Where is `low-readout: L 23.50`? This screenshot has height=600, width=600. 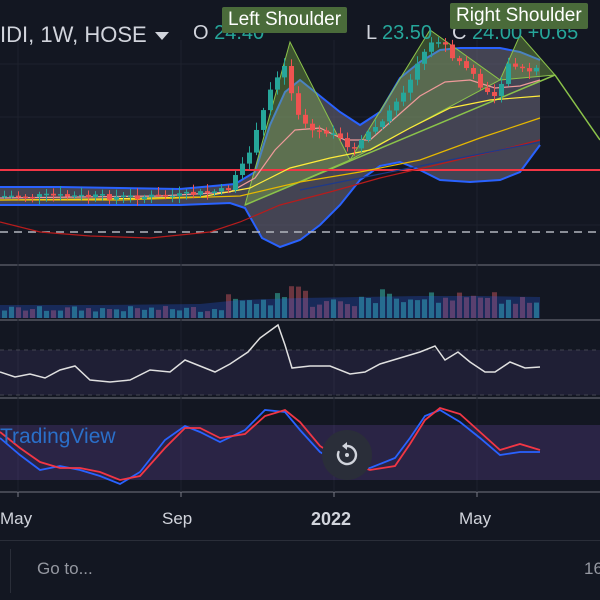
low-readout: L 23.50 is located at coordinates (399, 33).